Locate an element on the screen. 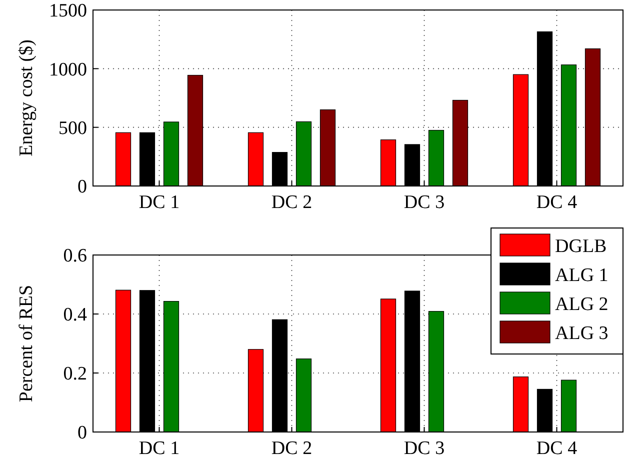 The image size is (626, 468). legend-label: ALG 3 is located at coordinates (581, 333).